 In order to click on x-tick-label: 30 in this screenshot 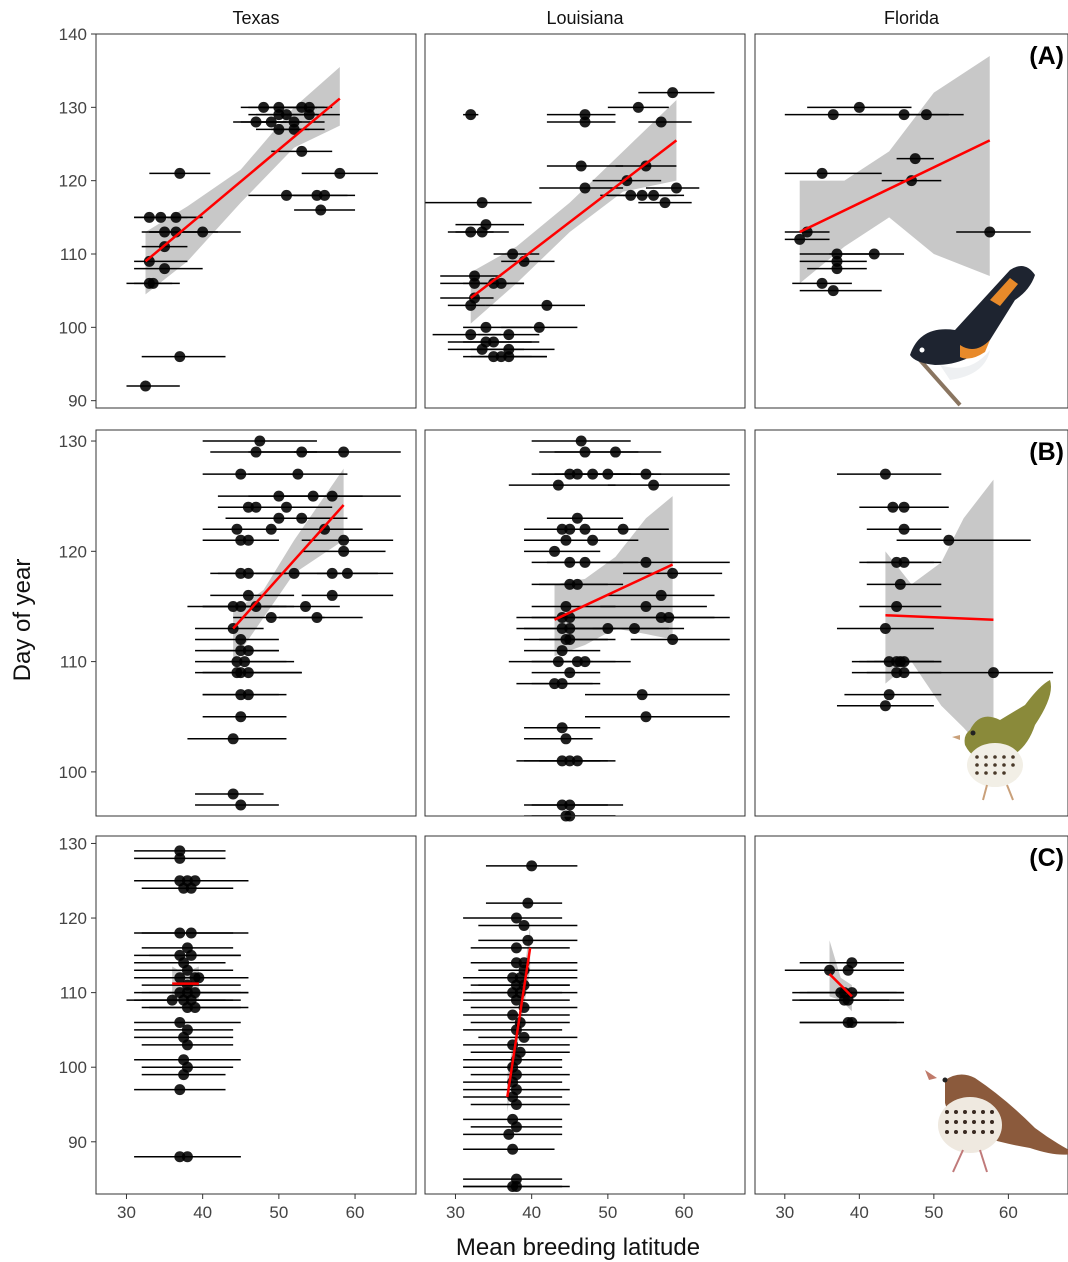, I will do `click(455, 1212)`.